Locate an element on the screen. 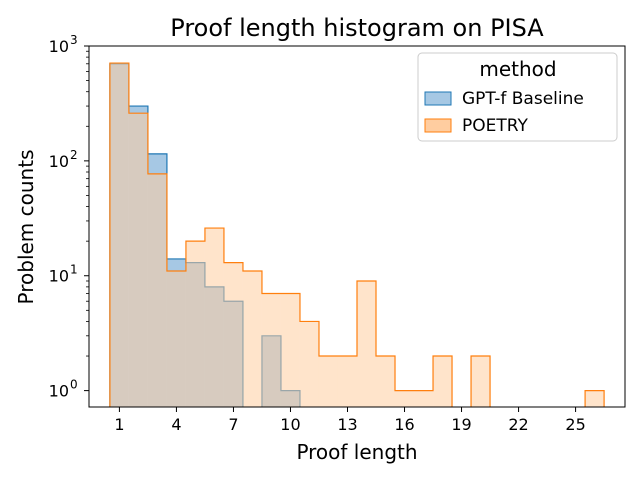  y-tick-exponent: 0 is located at coordinates (74, 385).